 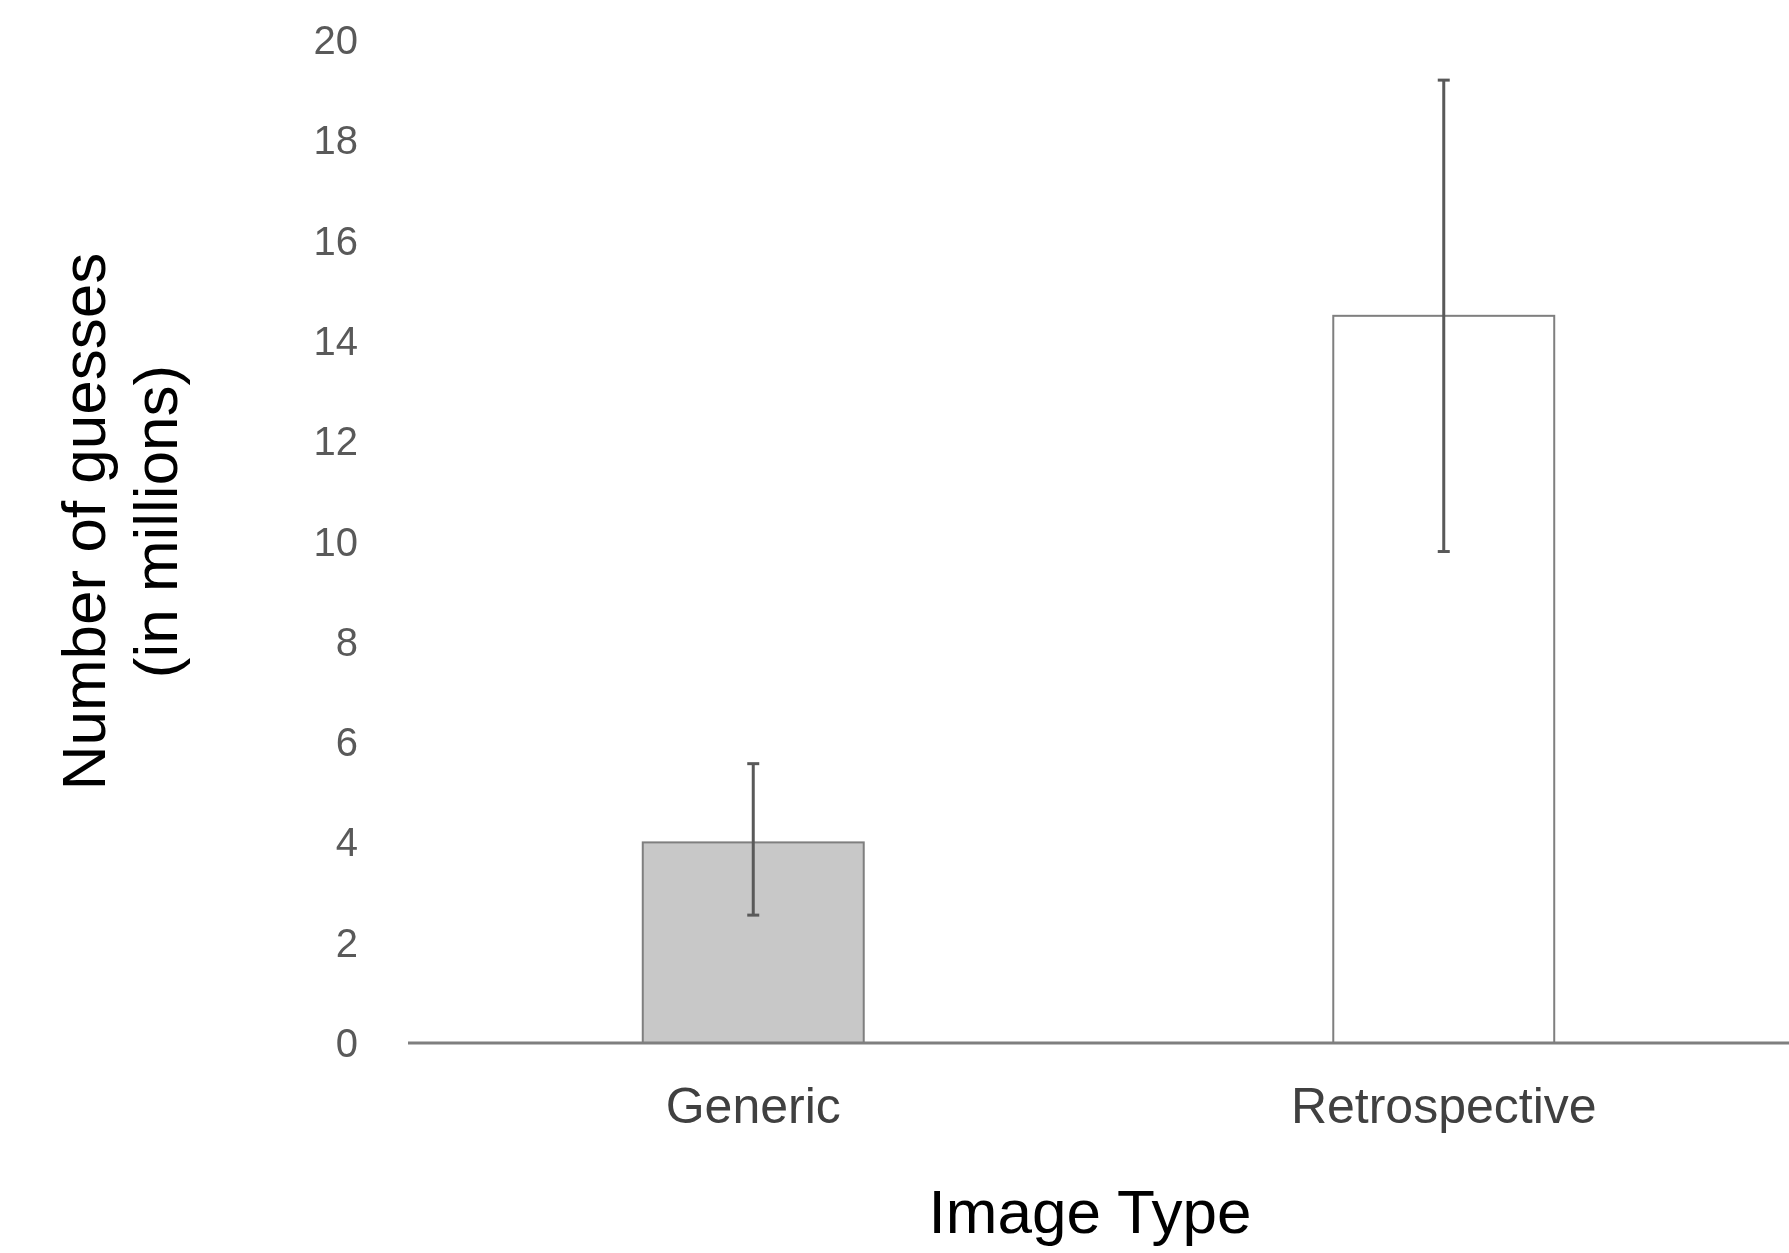 I want to click on y-tick-label: 2, so click(x=346, y=942).